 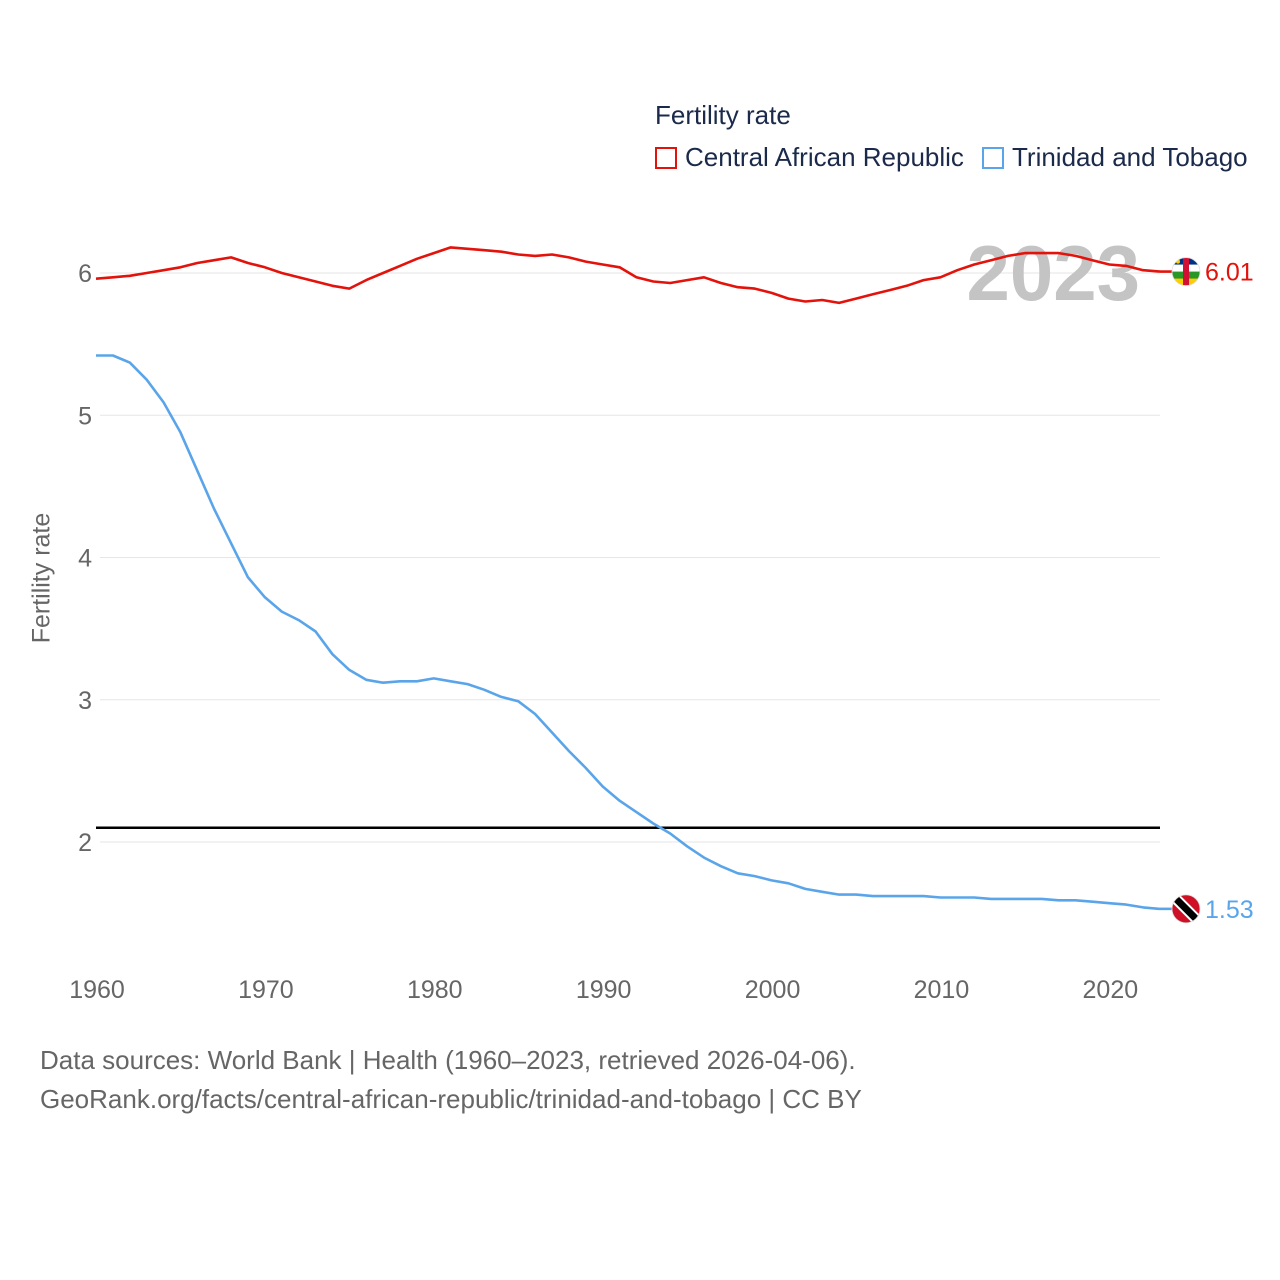 I want to click on flag-central-african-republic-icon, so click(x=1186, y=271).